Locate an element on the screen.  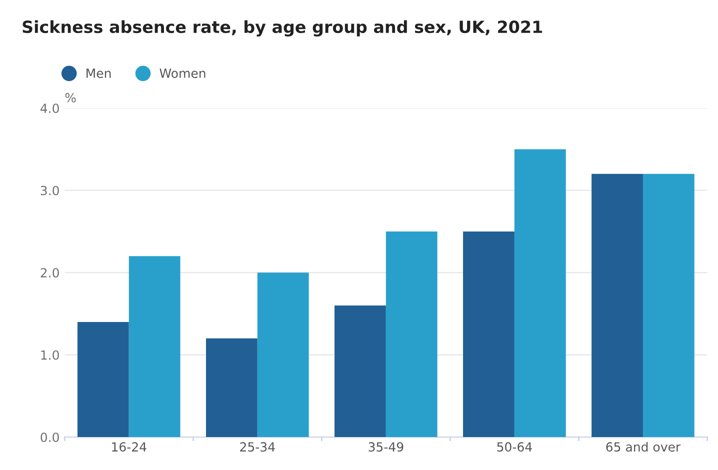
y-tick-label: 2.0 is located at coordinates (49, 273).